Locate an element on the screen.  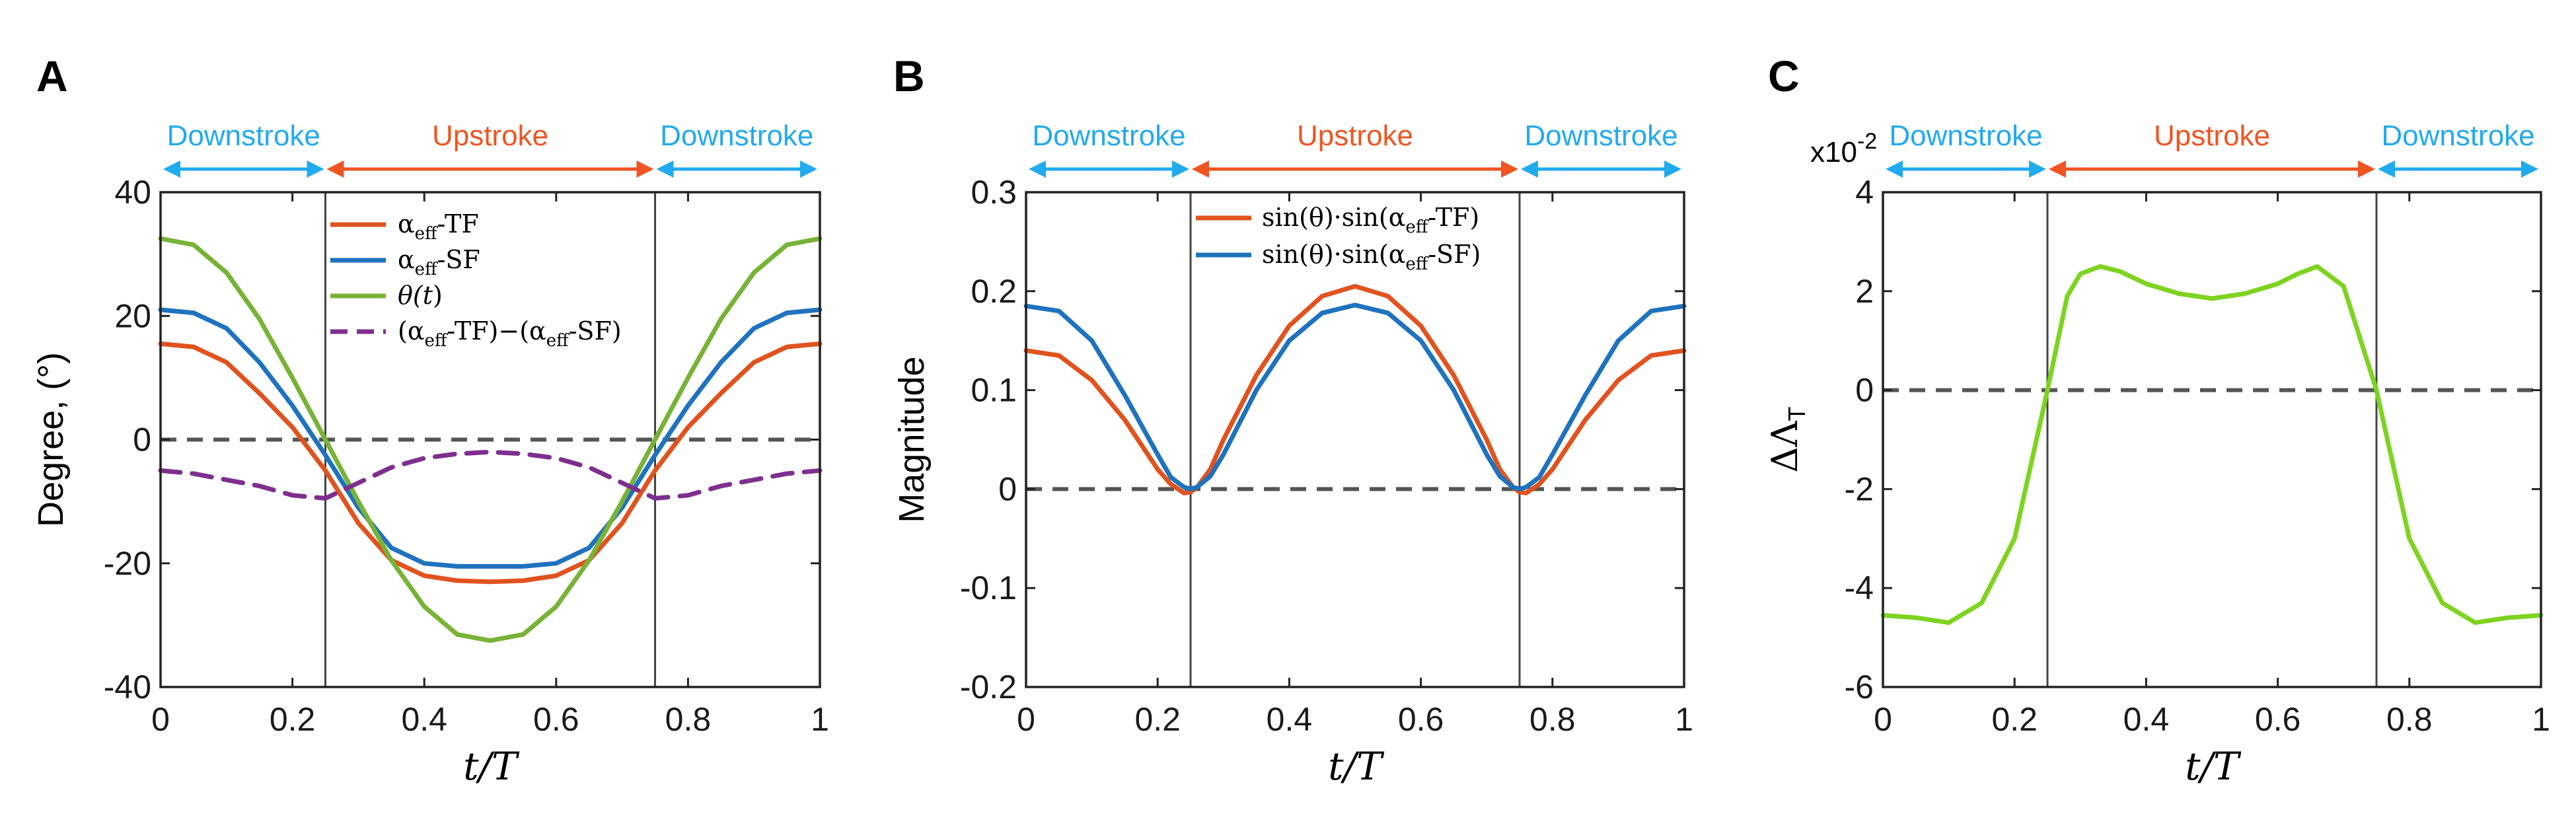
y-axis-label: ΔΛT is located at coordinates (1787, 440).